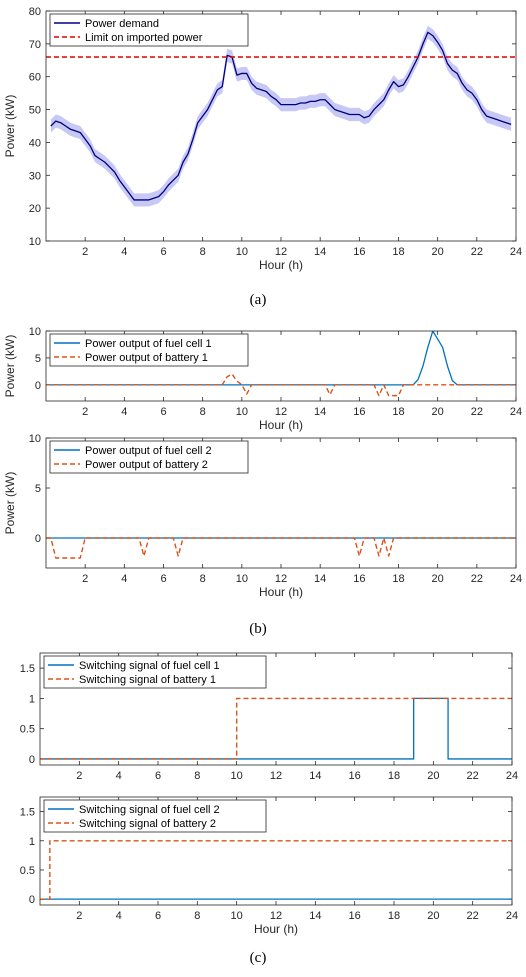 The height and width of the screenshot is (977, 526). Describe the element at coordinates (258, 629) in the screenshot. I see `caption-b: (b)` at that location.